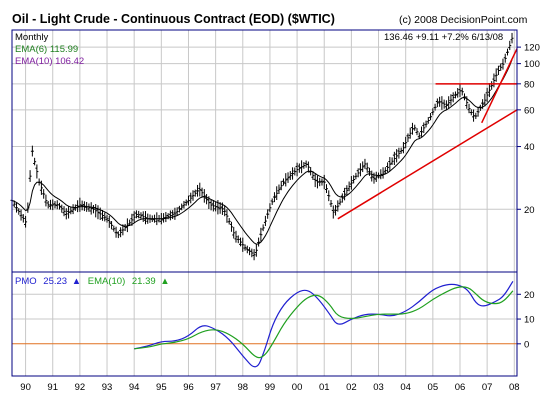  I want to click on pmo-ema-value: 21.39, so click(144, 281).